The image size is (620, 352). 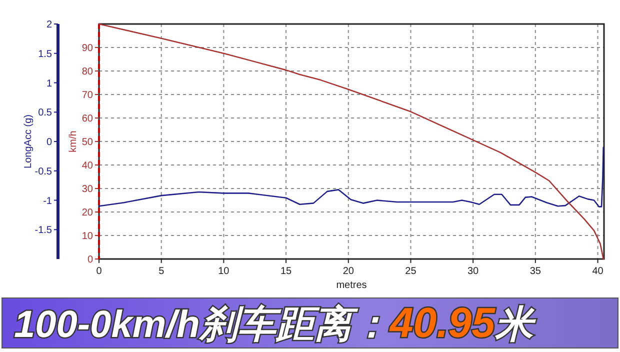 What do you see at coordinates (411, 271) in the screenshot?
I see `x-tick-label: 25` at bounding box center [411, 271].